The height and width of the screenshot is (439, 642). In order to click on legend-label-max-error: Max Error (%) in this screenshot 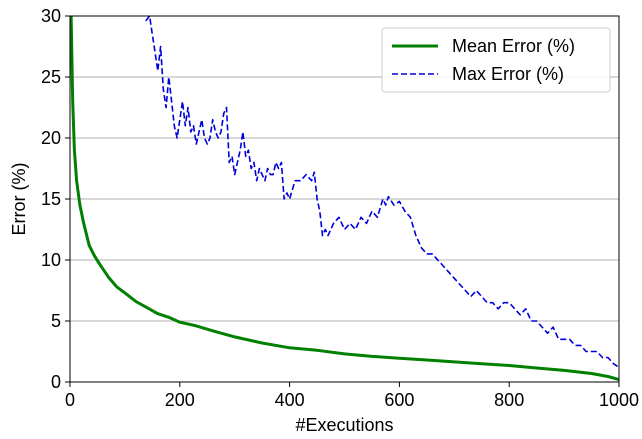, I will do `click(508, 74)`.